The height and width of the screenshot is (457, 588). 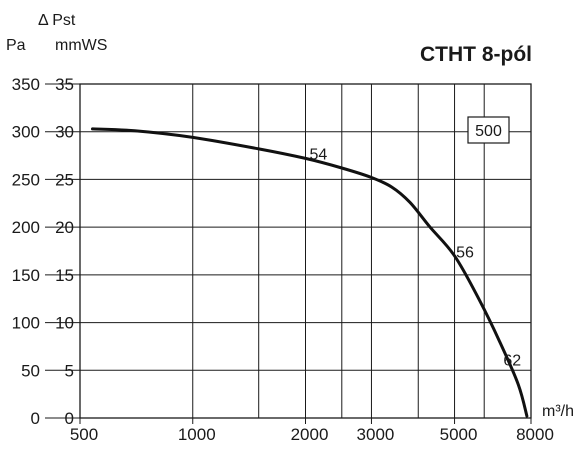 I want to click on y-tick-label-mmws: 5, so click(x=69, y=370).